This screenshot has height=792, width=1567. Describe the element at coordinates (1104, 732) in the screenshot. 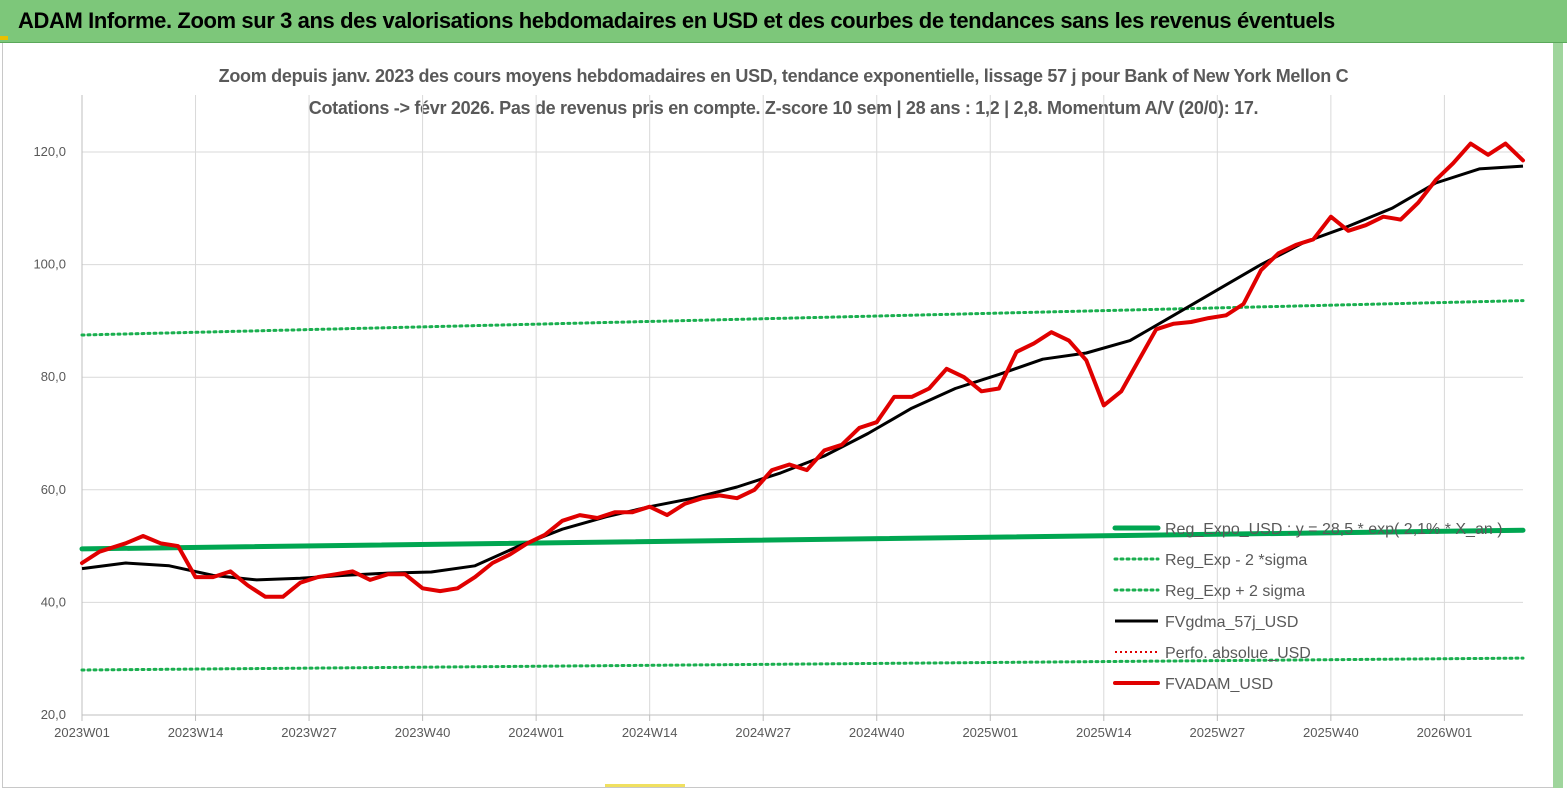

I see `x-tick-label: 2025W14` at that location.